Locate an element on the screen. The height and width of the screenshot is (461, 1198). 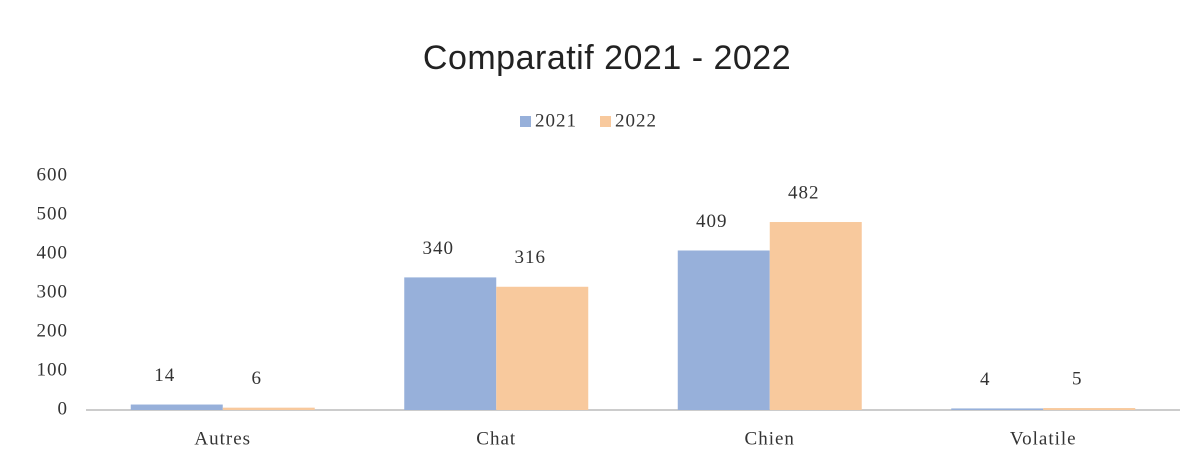
y-tick-label: 300 is located at coordinates (53, 291).